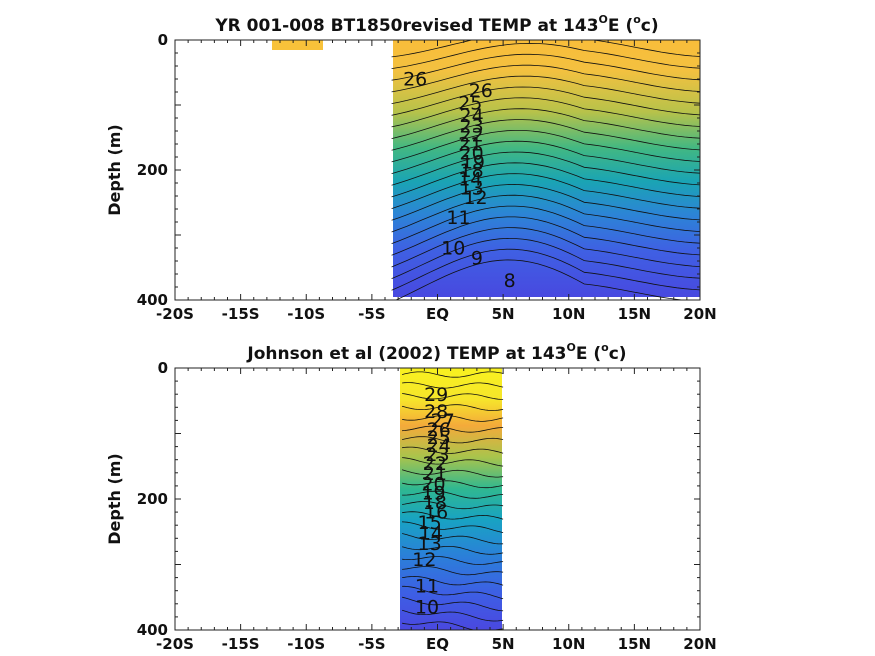  Describe the element at coordinates (475, 198) in the screenshot. I see `contour-label: 12` at that location.